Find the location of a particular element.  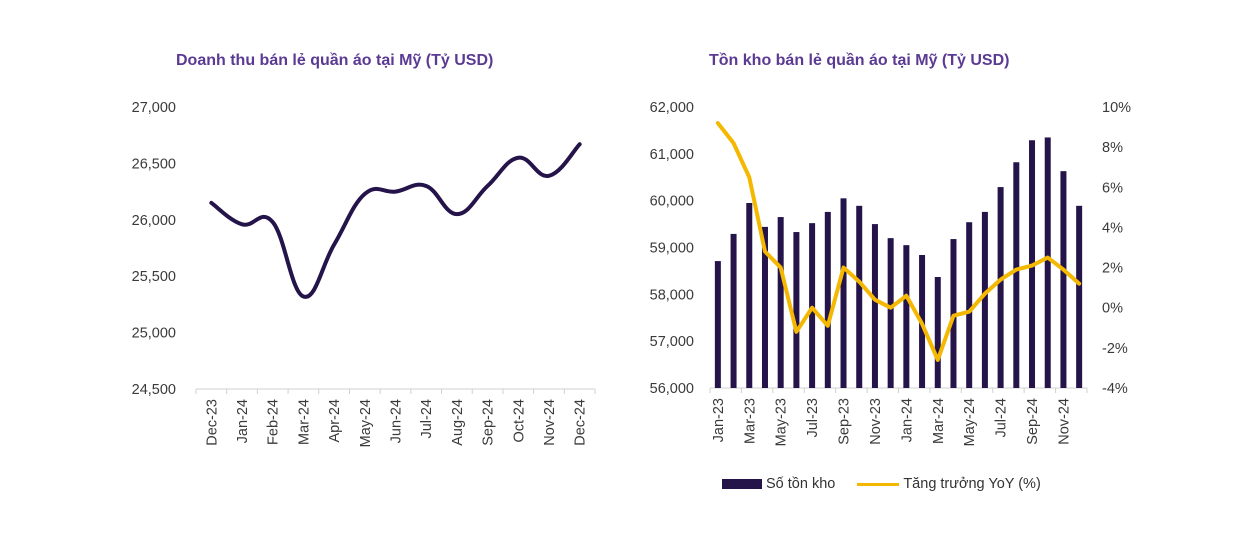

legend-item-yoy: Tăng trưởng YoY (%) is located at coordinates (949, 484).